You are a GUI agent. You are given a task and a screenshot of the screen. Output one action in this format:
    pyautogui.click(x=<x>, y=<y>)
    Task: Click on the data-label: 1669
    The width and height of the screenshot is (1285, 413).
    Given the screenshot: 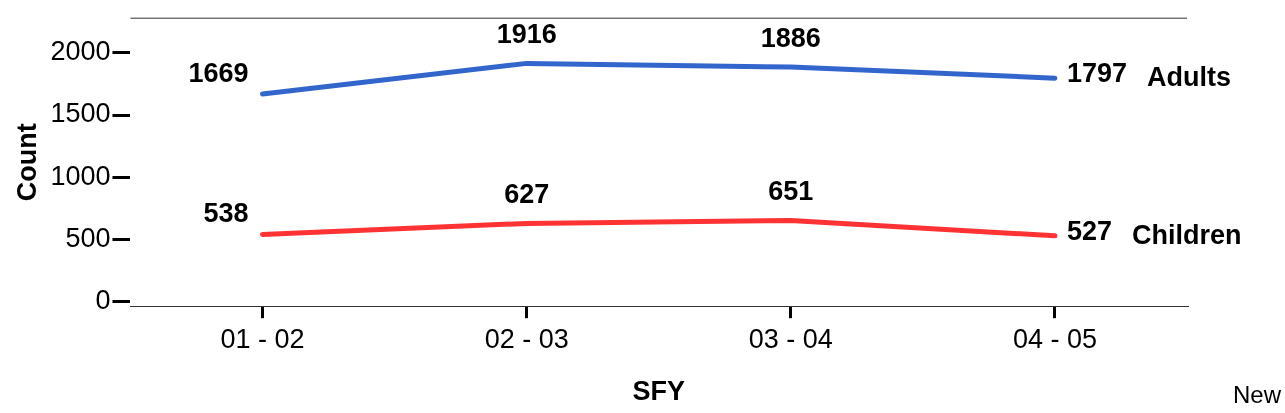 What is the action you would take?
    pyautogui.click(x=218, y=73)
    